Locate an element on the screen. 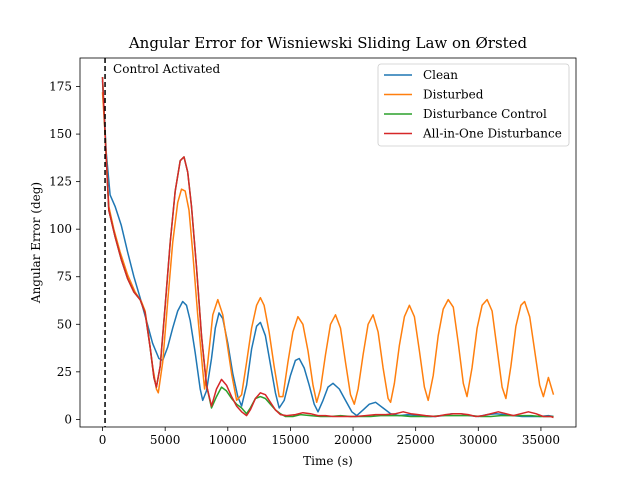 This screenshot has height=480, width=640. x-tick-label: 15000 is located at coordinates (290, 440).